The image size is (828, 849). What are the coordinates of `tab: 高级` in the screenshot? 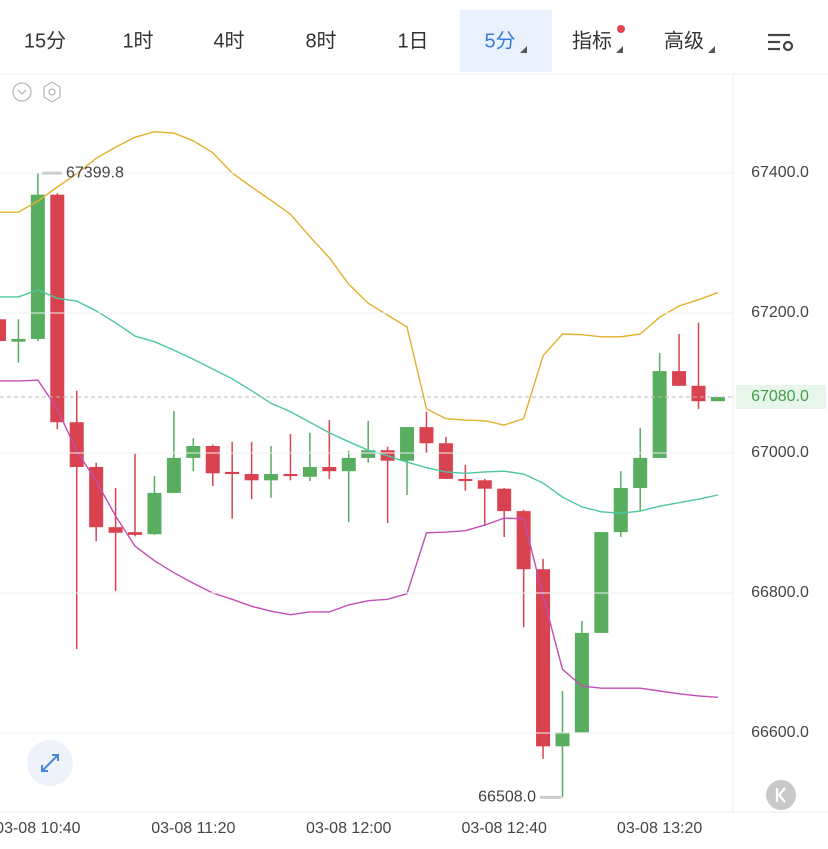 It's located at (684, 40).